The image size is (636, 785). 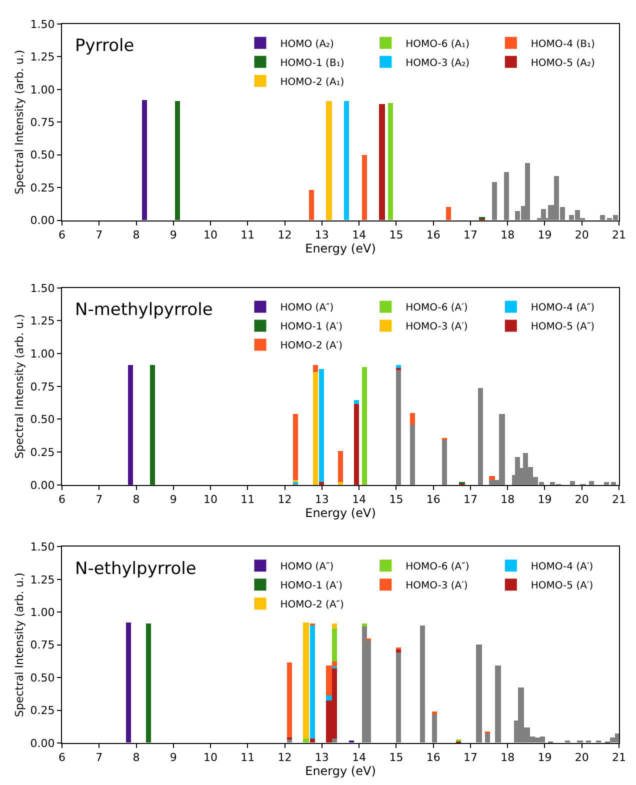 I want to click on legend-label: HOMO-1 (B₁), so click(x=312, y=63).